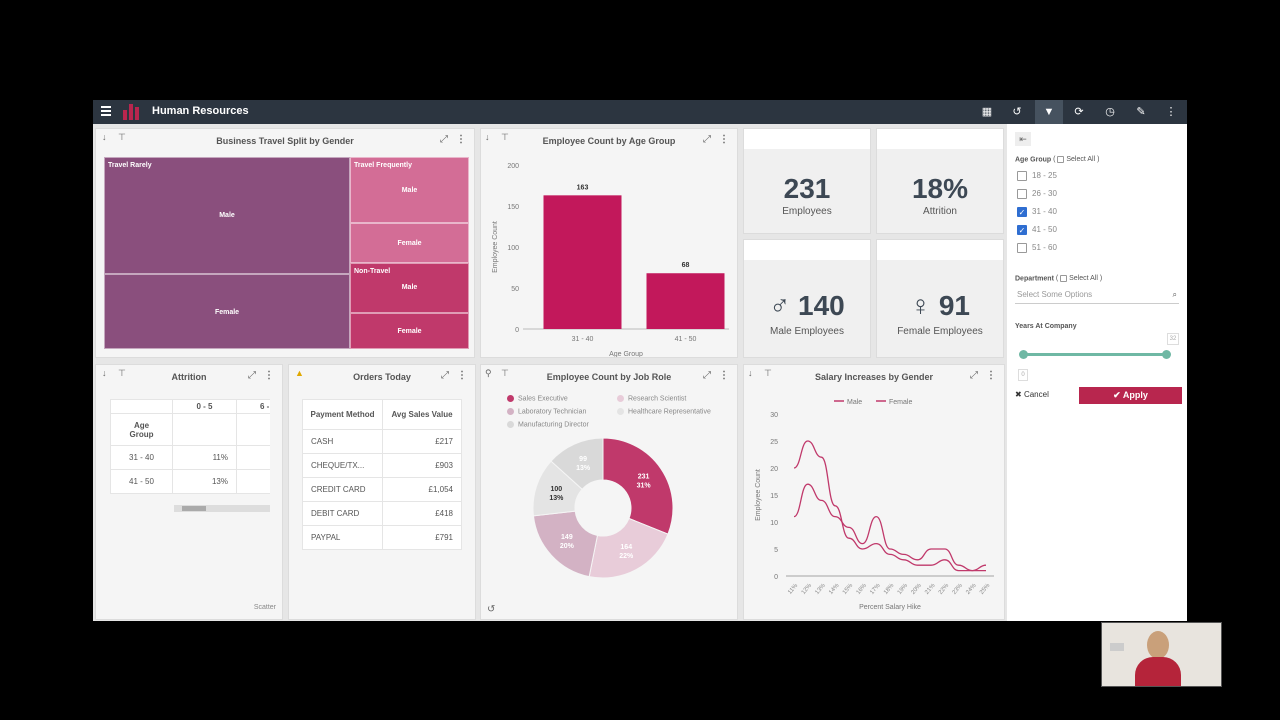  I want to click on age-option: ✓ 41 - 50, so click(1037, 230).